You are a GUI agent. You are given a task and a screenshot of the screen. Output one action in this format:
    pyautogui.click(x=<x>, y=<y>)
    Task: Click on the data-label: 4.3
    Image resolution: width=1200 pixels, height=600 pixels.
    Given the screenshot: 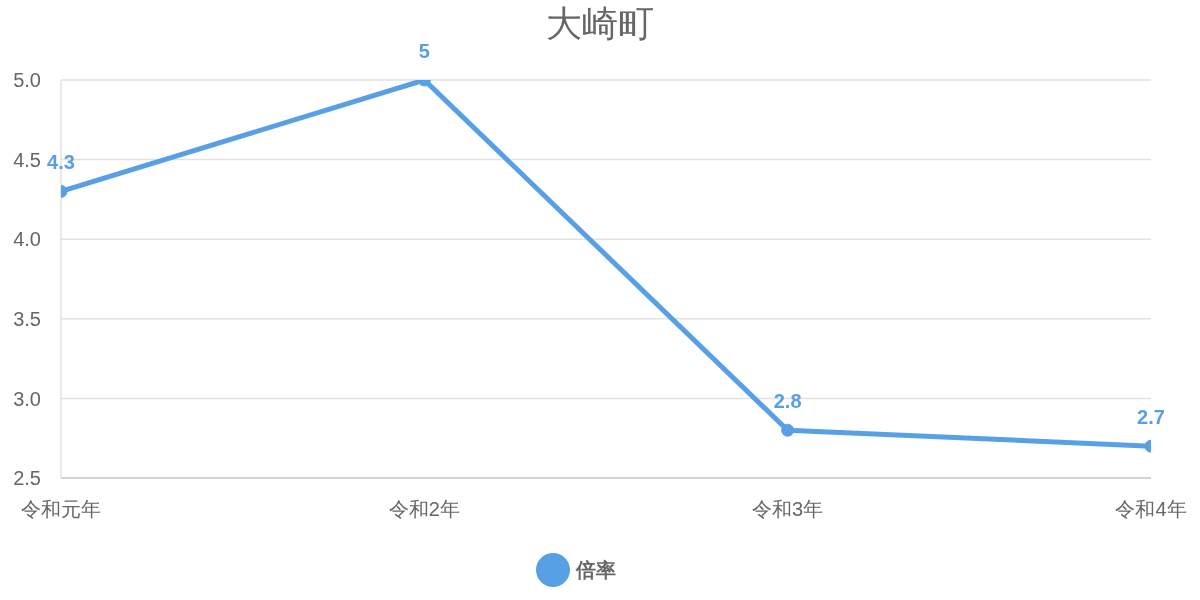 What is the action you would take?
    pyautogui.click(x=61, y=162)
    